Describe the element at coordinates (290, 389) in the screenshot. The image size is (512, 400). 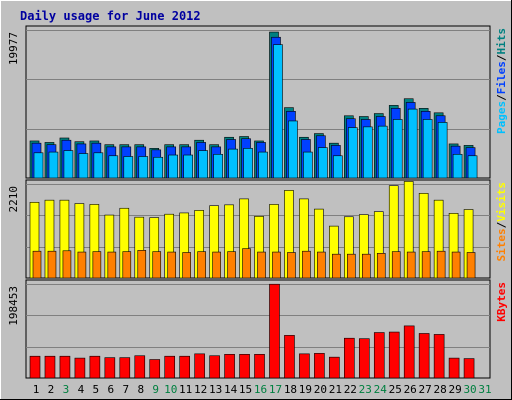
I see `xtick-label: 18` at that location.